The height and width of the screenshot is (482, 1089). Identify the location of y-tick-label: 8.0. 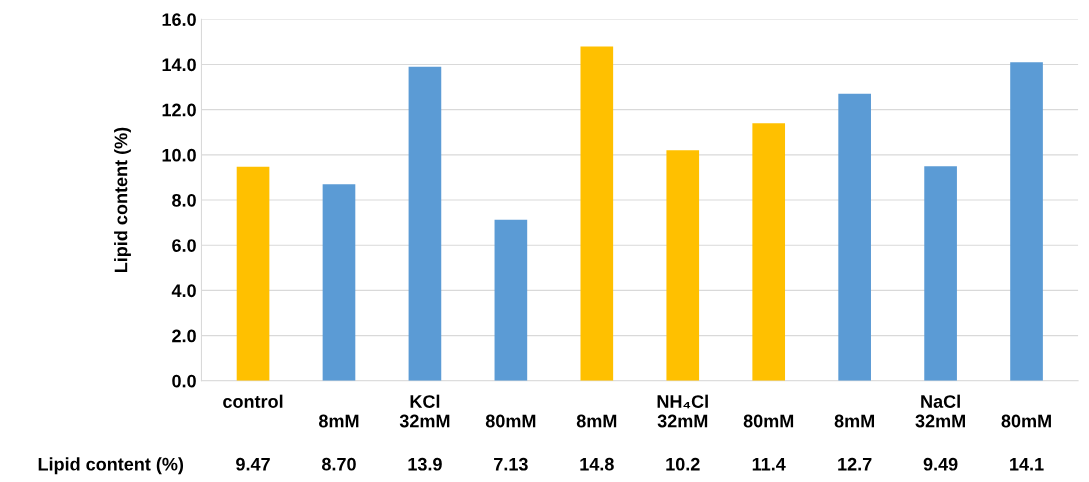
(184, 200).